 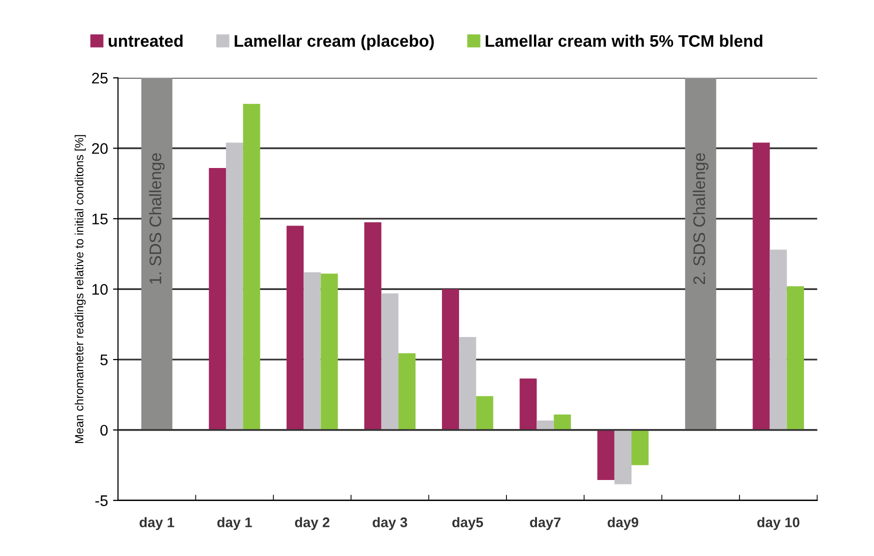 What do you see at coordinates (80, 289) in the screenshot?
I see `y-axis-title: Mean chromameter readings relative to initial conditons [%]` at bounding box center [80, 289].